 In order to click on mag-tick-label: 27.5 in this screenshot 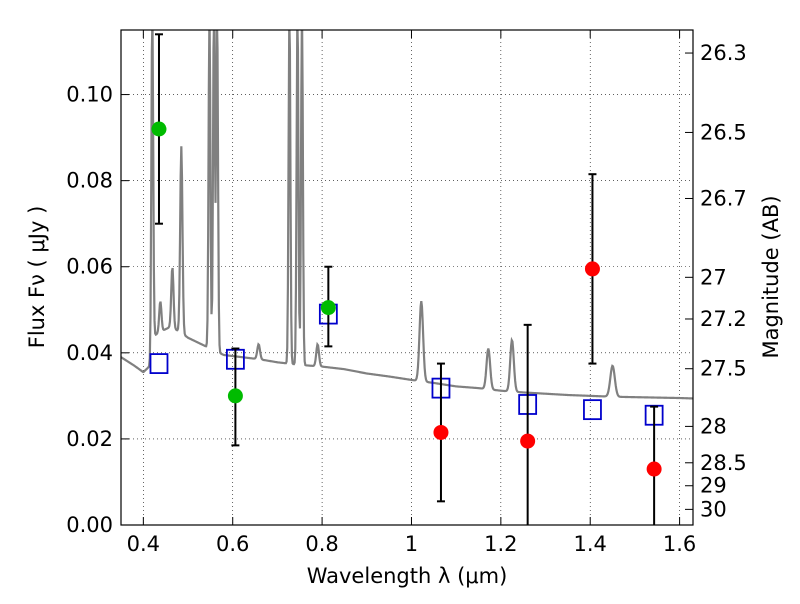, I will do `click(723, 369)`.